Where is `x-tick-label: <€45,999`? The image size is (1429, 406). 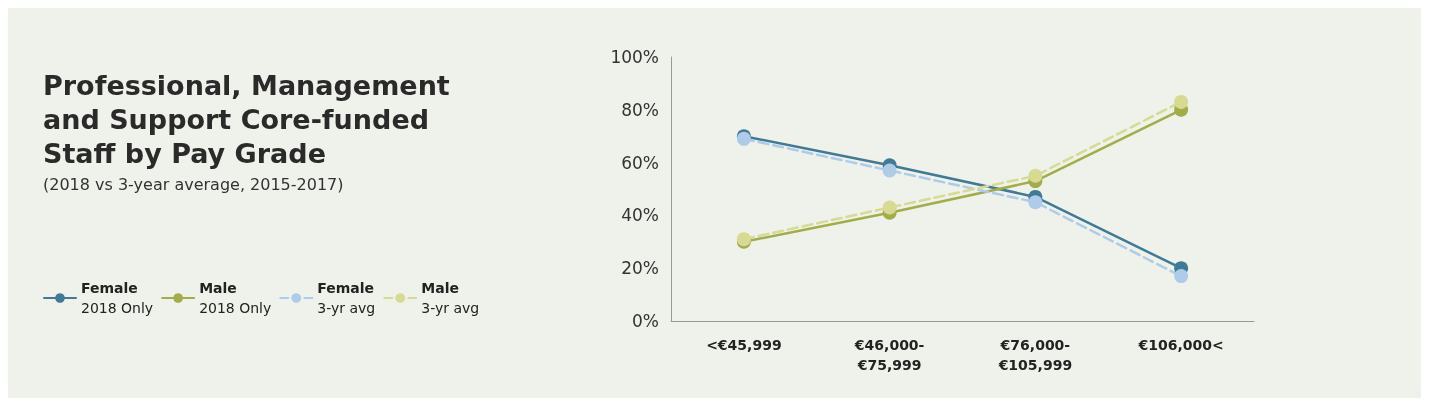 x-tick-label: <€45,999 is located at coordinates (744, 345).